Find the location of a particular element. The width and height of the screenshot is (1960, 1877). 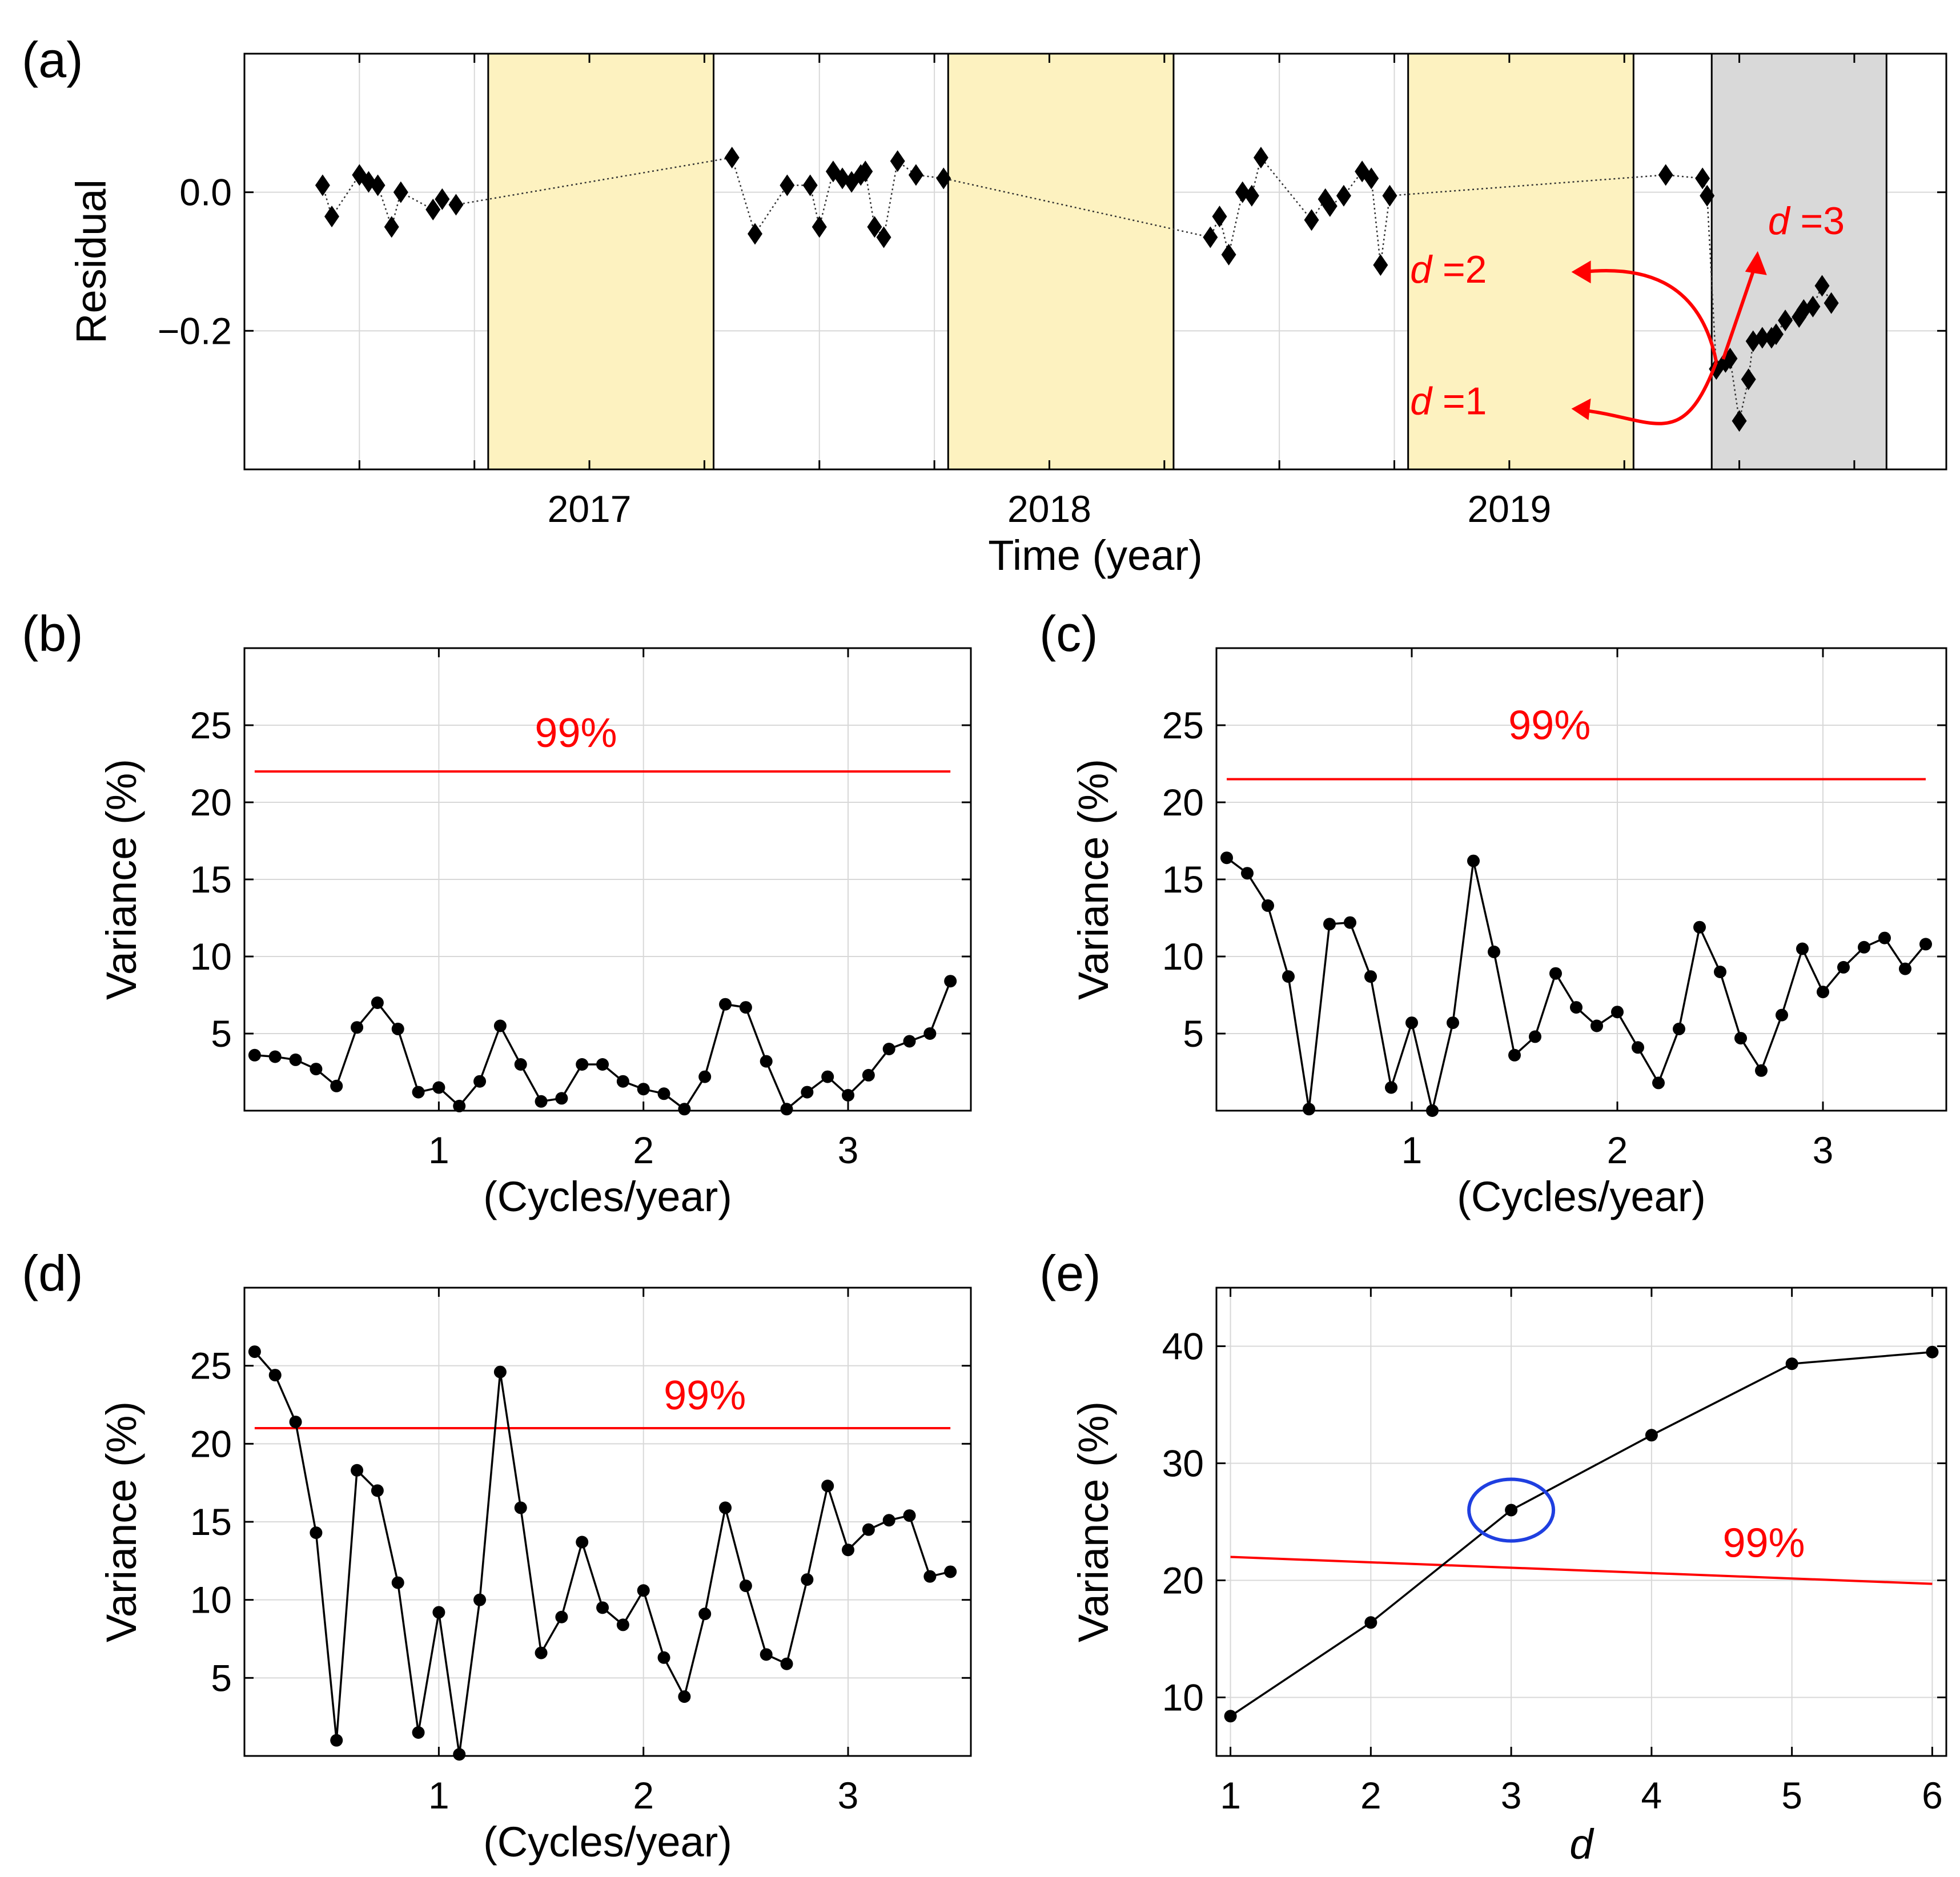

chart-c-y-tick-label: 15 is located at coordinates (1183, 879).